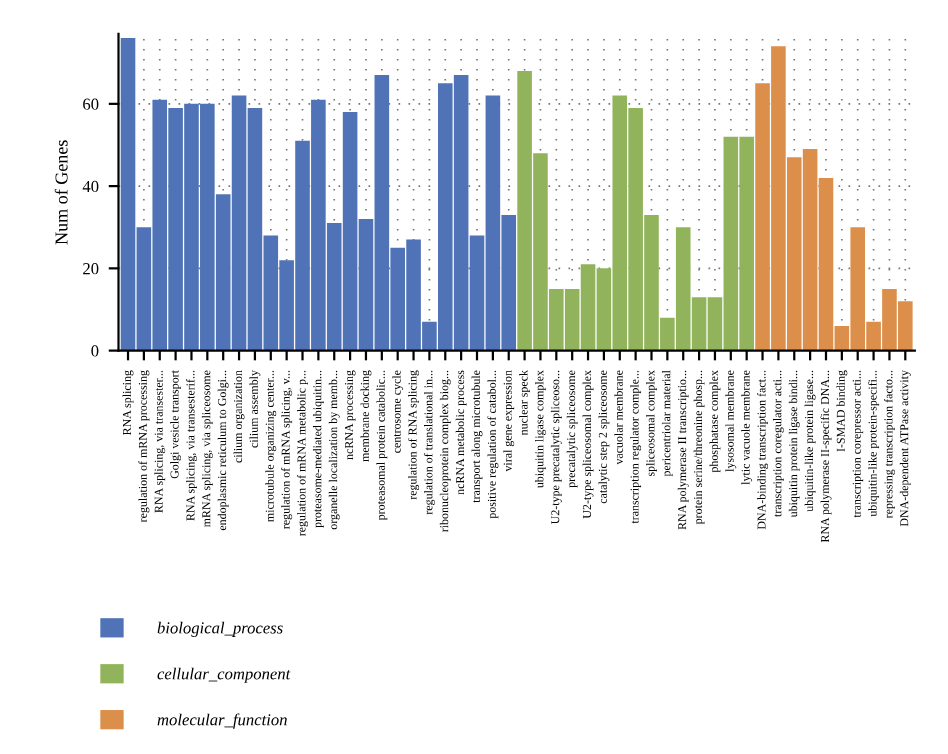 The image size is (948, 754). What do you see at coordinates (222, 721) in the screenshot?
I see `legend-label: molecular_function` at bounding box center [222, 721].